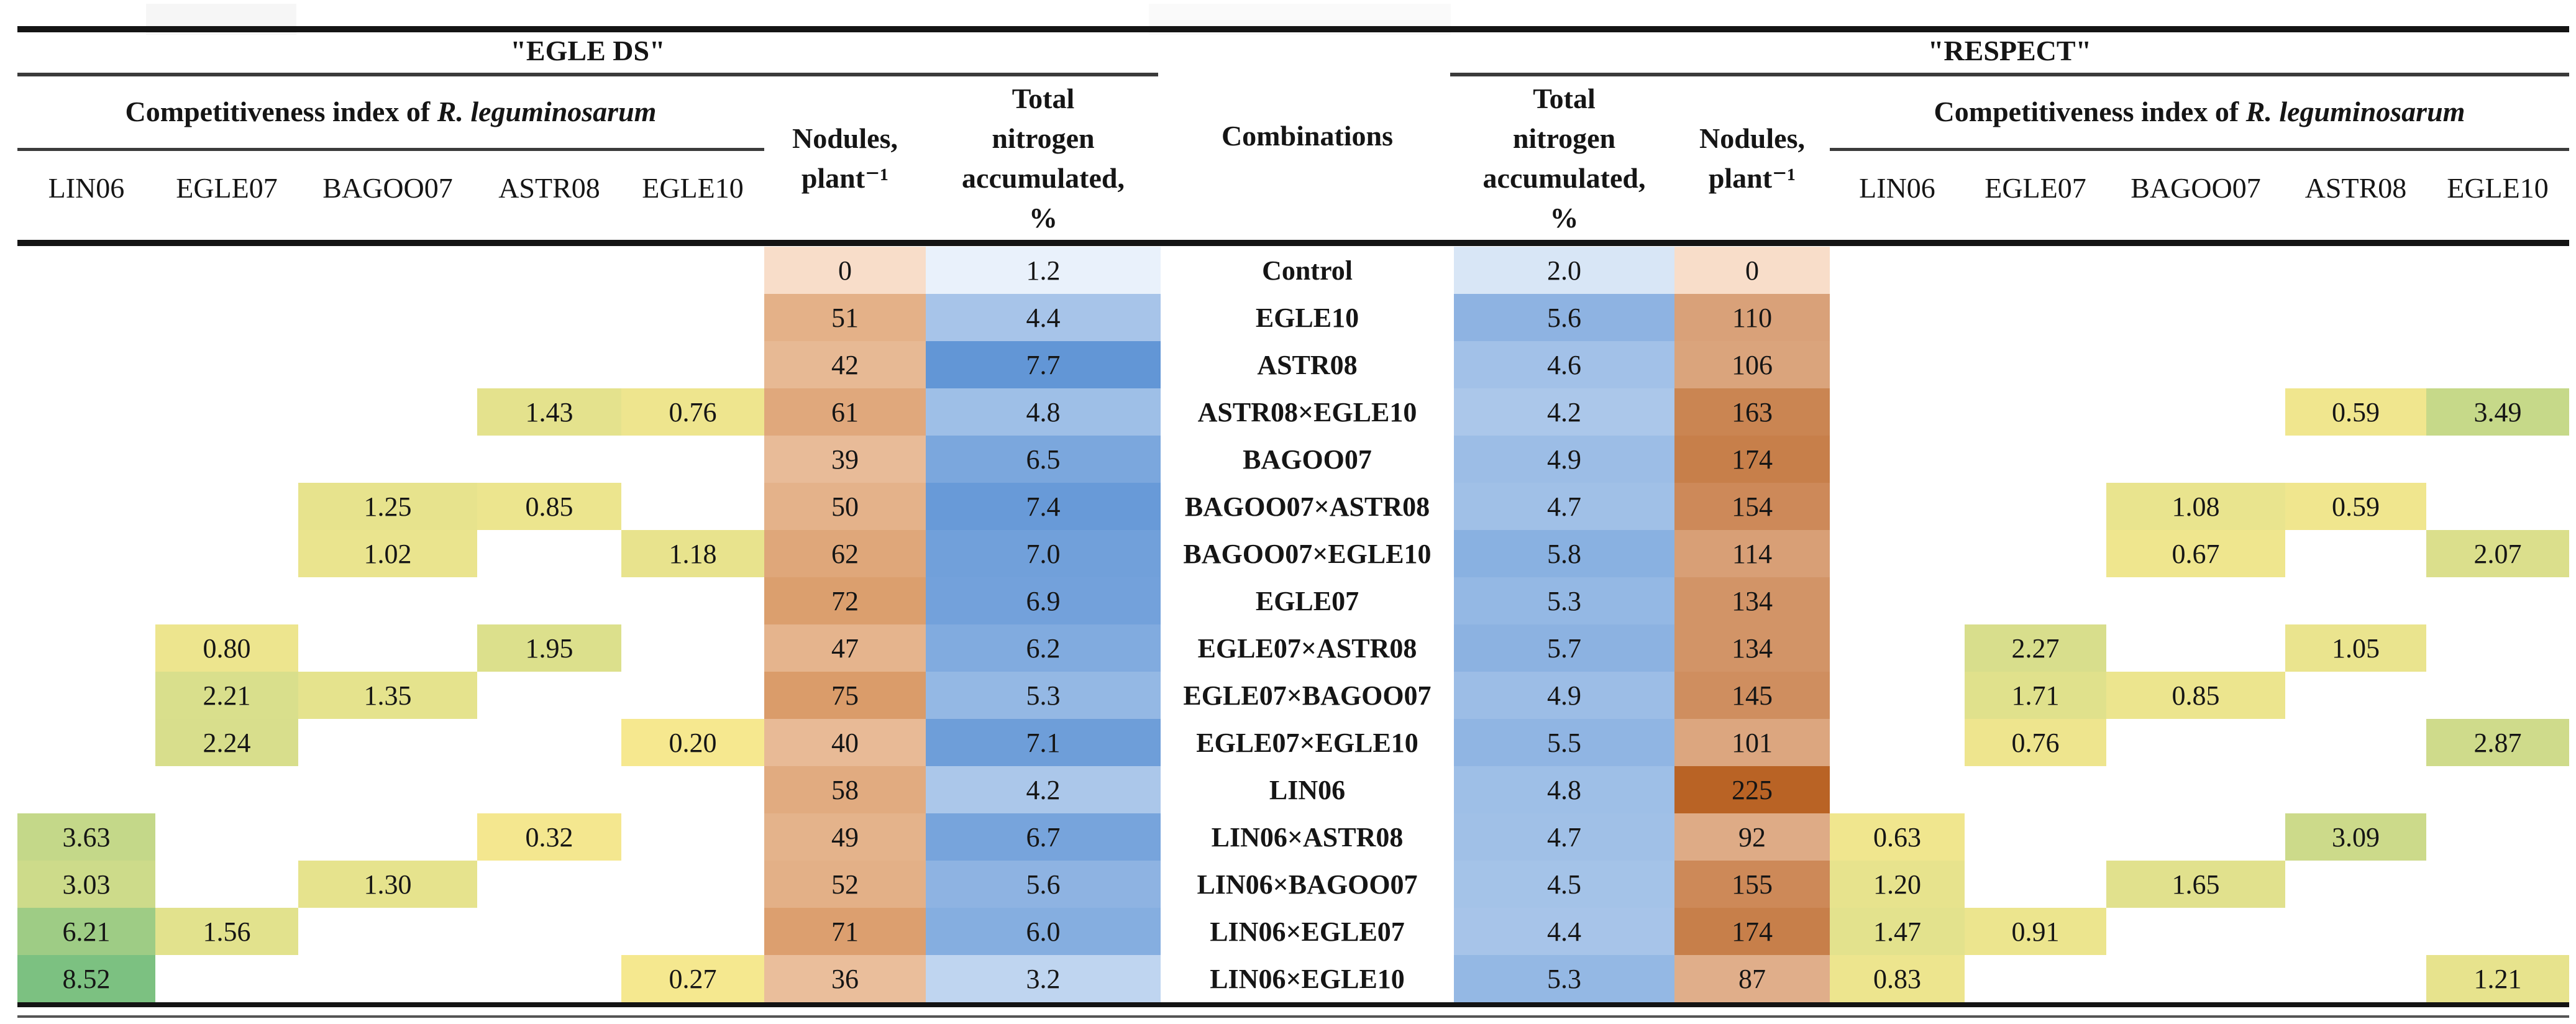 The width and height of the screenshot is (2576, 1024). Describe the element at coordinates (86, 188) in the screenshot. I see `column-header-strain: LIN06` at that location.